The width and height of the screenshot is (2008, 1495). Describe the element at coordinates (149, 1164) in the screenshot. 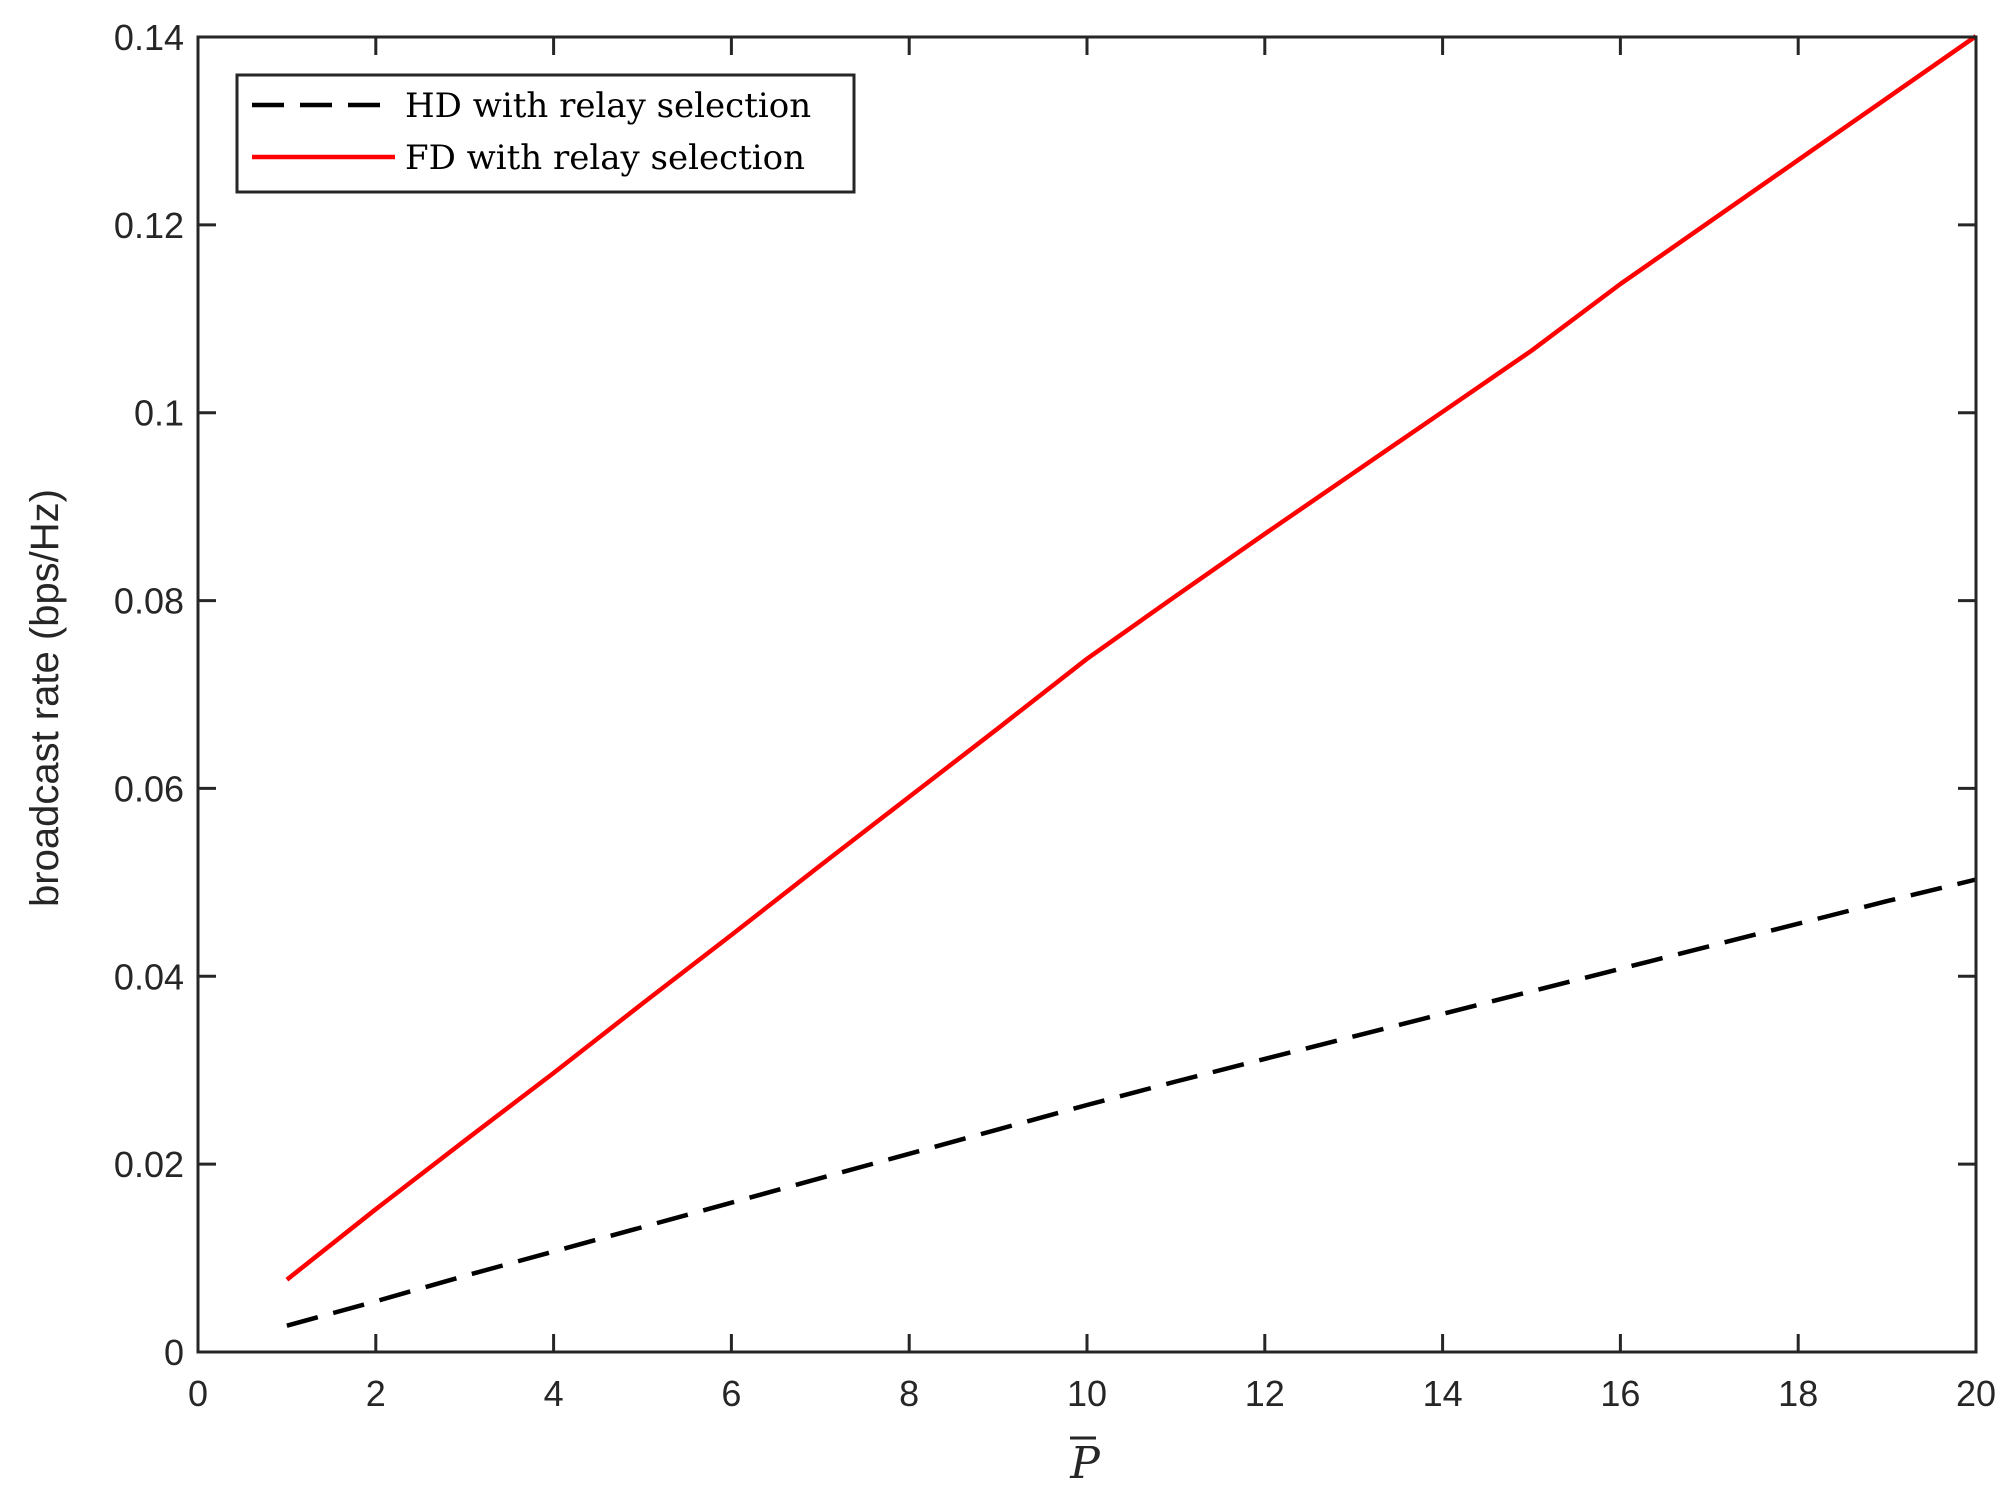

I see `y-tick-label: 0.02` at that location.